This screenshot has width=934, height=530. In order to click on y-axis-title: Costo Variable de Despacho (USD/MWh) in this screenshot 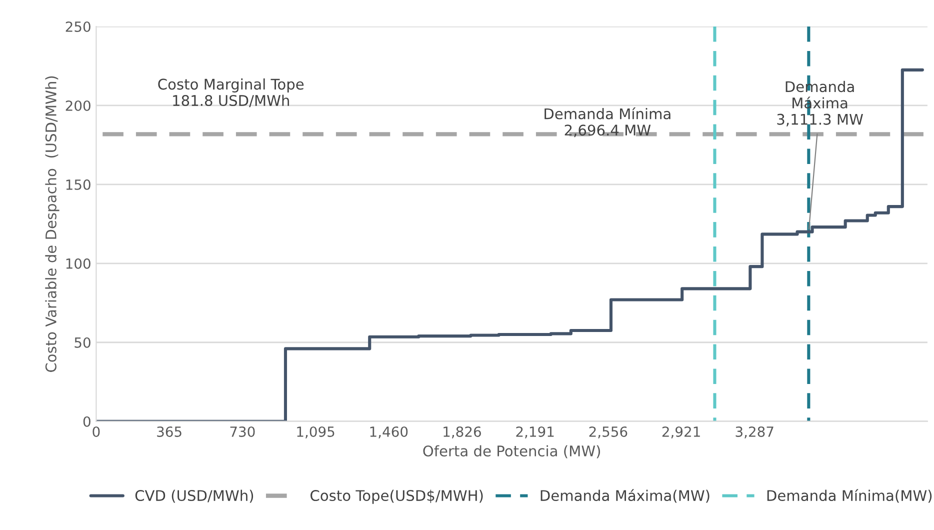, I will do `click(52, 224)`.